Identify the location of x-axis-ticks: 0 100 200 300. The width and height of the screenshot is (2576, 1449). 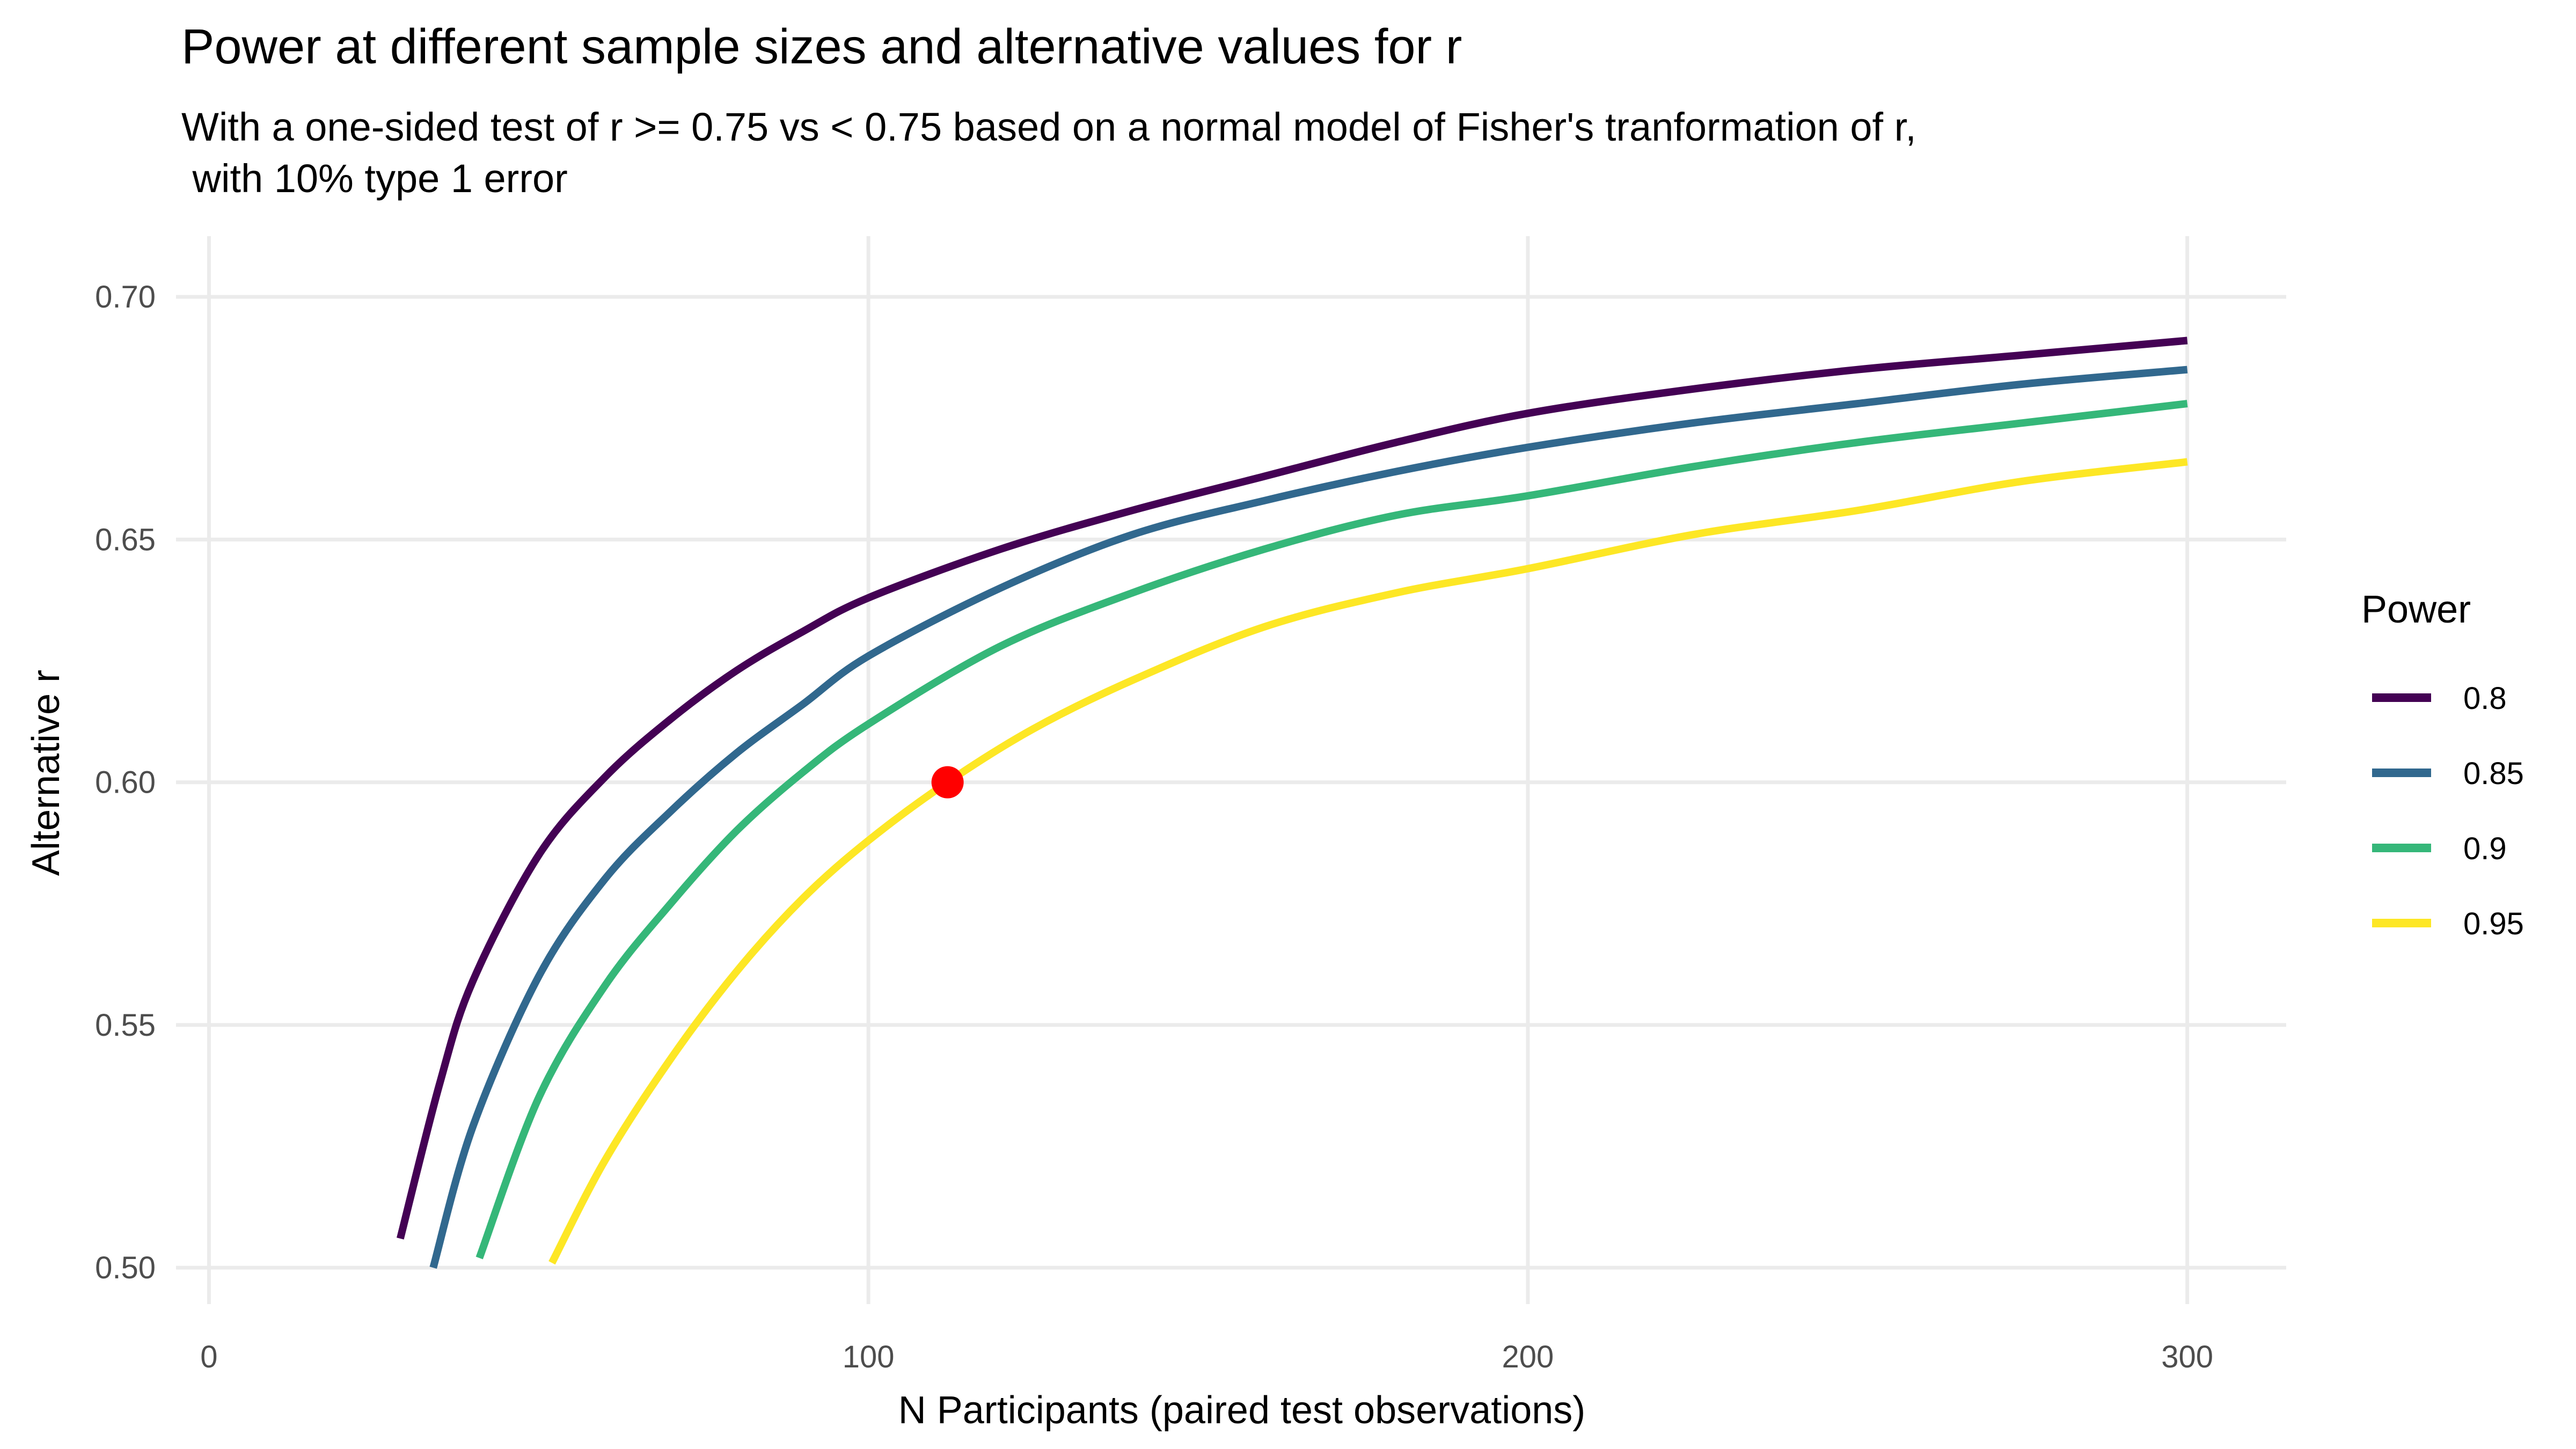
(1206, 1357).